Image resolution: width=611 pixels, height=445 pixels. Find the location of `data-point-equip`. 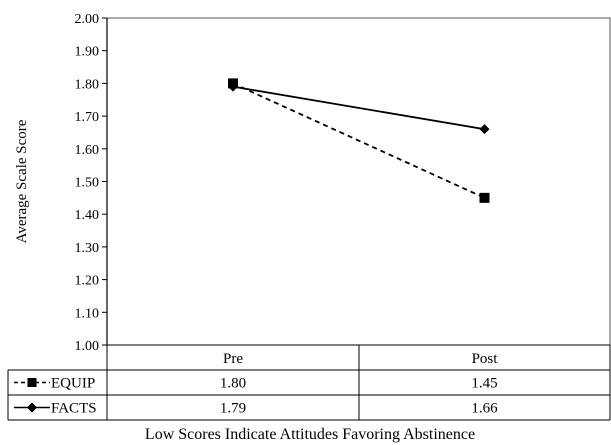

data-point-equip is located at coordinates (484, 197).